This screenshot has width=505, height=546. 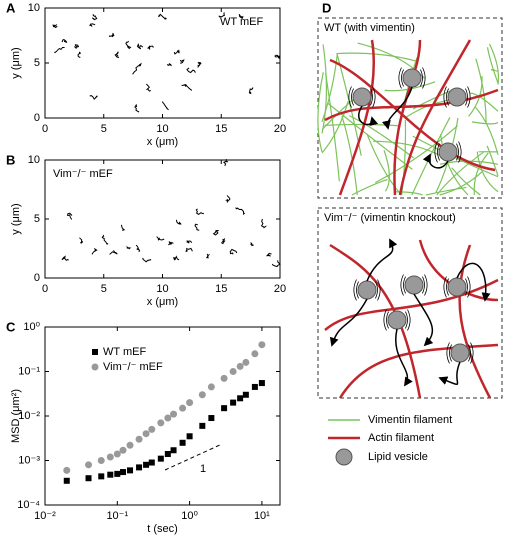 What do you see at coordinates (29, 460) in the screenshot?
I see `y-tick-label: 10⁻³` at bounding box center [29, 460].